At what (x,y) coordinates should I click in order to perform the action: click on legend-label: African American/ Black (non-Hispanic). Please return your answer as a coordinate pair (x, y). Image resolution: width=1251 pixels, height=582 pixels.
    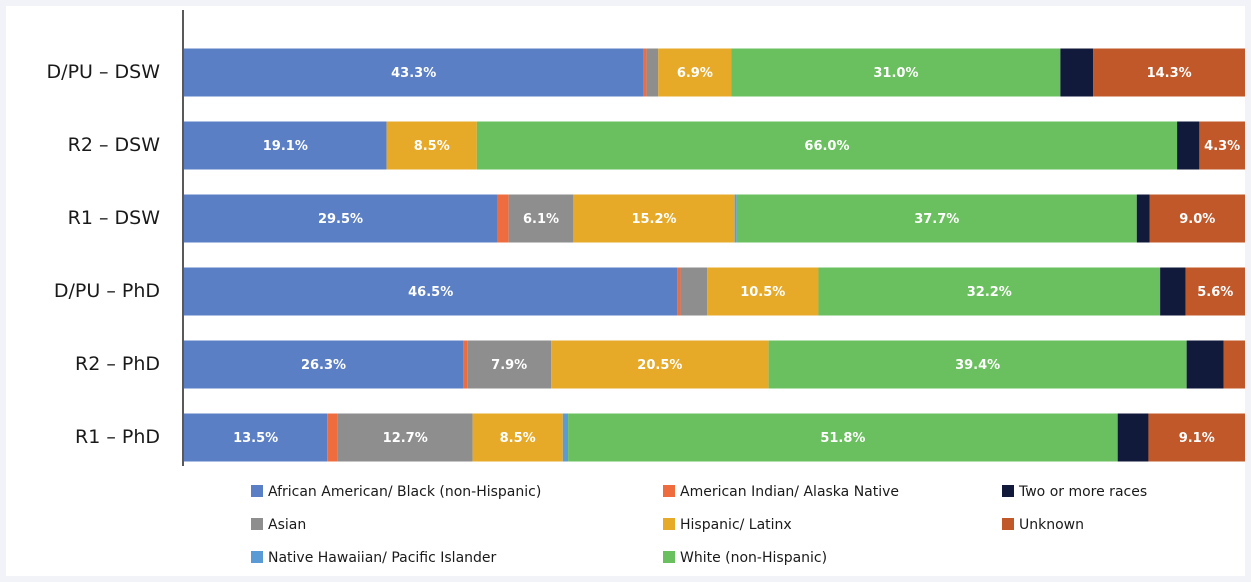
    Looking at the image, I should click on (404, 492).